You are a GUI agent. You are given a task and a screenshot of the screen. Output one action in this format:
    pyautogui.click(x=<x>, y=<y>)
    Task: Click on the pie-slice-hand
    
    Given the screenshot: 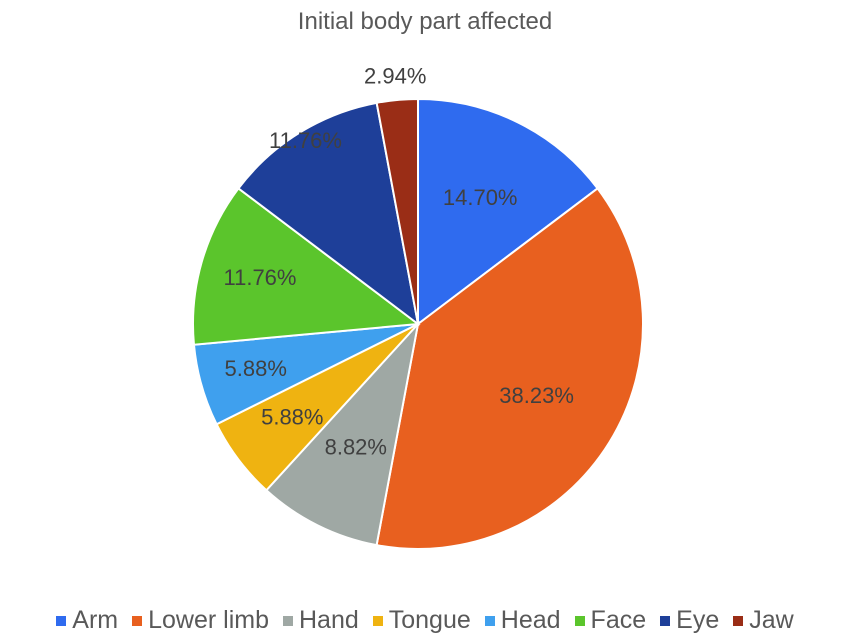 What is the action you would take?
    pyautogui.click(x=342, y=433)
    